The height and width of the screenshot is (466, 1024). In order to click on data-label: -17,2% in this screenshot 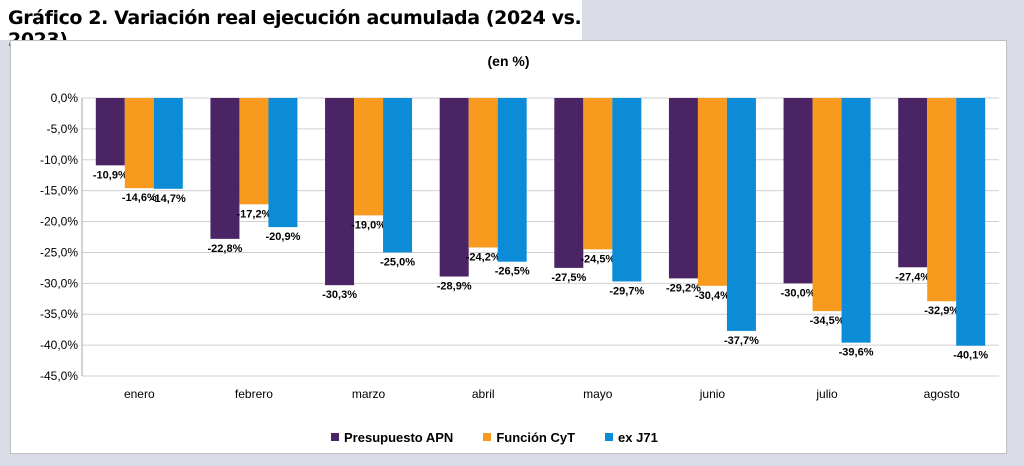, I will do `click(254, 214)`.